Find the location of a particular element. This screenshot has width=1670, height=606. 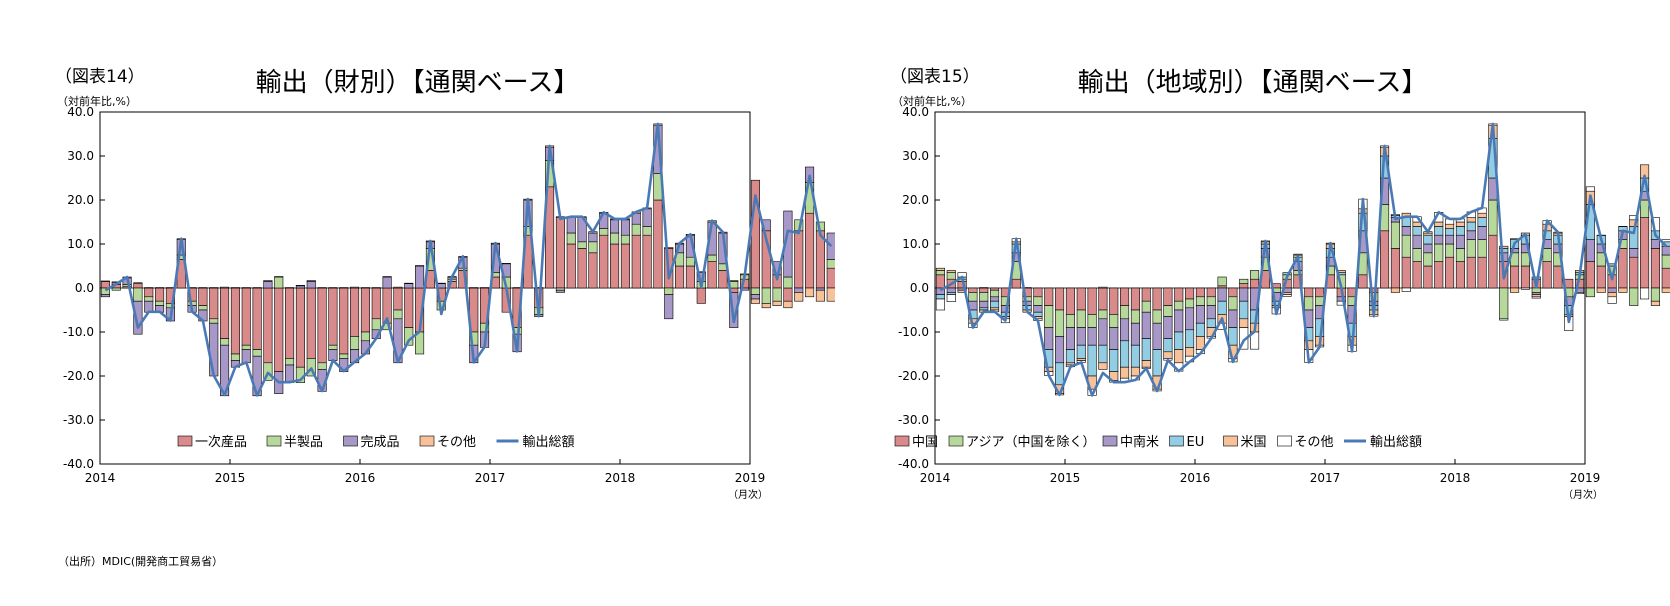

legend-item: アジア（中国を除く） is located at coordinates (1021, 442).